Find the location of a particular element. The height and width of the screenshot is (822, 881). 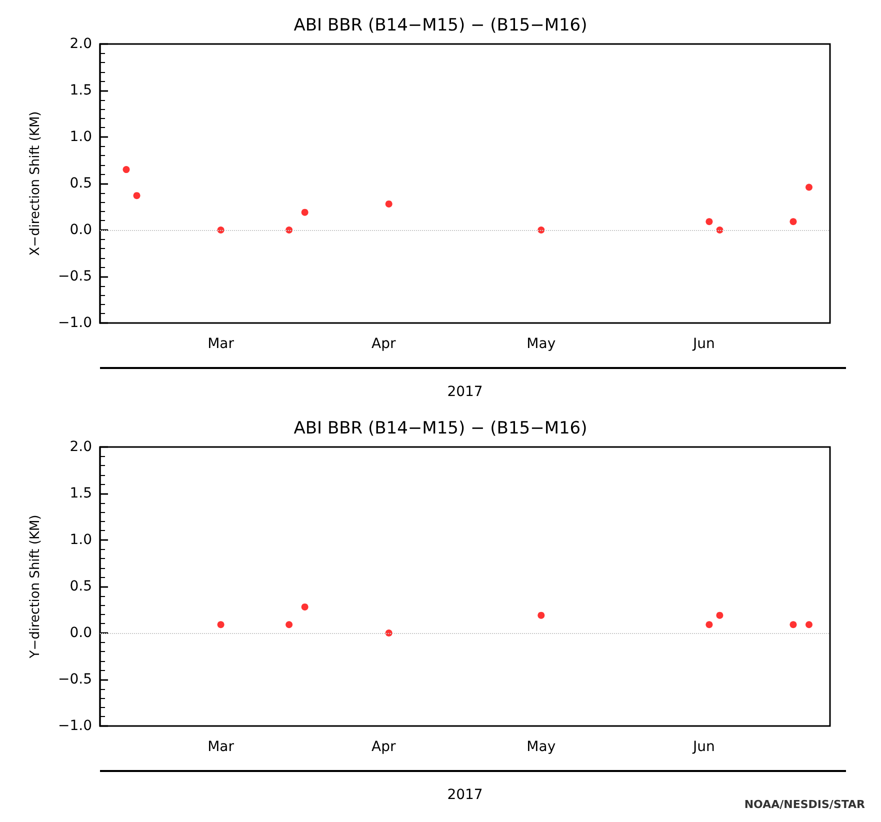

y-axis-title: X−direction Shift (KM) is located at coordinates (35, 183).